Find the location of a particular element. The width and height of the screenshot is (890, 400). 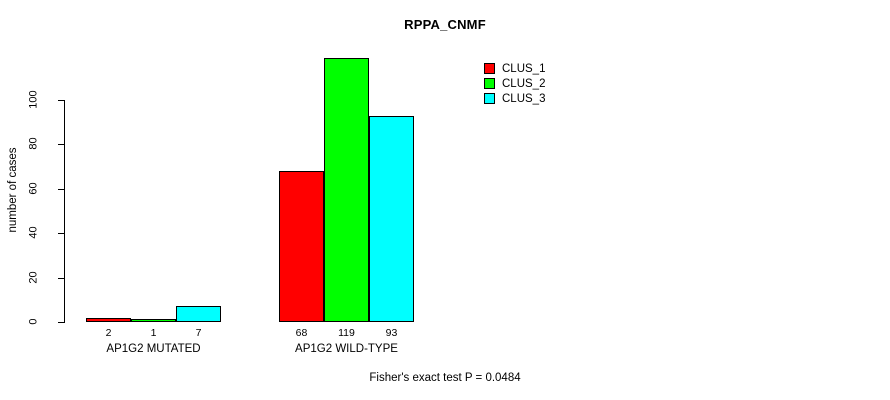

bar-value-label: 1 is located at coordinates (153, 333).